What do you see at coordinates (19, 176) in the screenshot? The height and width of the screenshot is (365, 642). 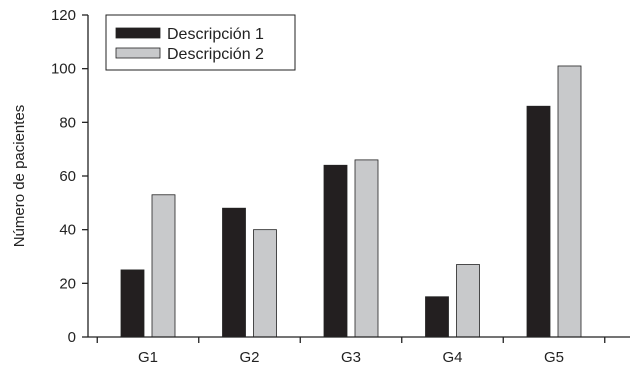 I see `y-axis-label: Número de pacientes` at bounding box center [19, 176].